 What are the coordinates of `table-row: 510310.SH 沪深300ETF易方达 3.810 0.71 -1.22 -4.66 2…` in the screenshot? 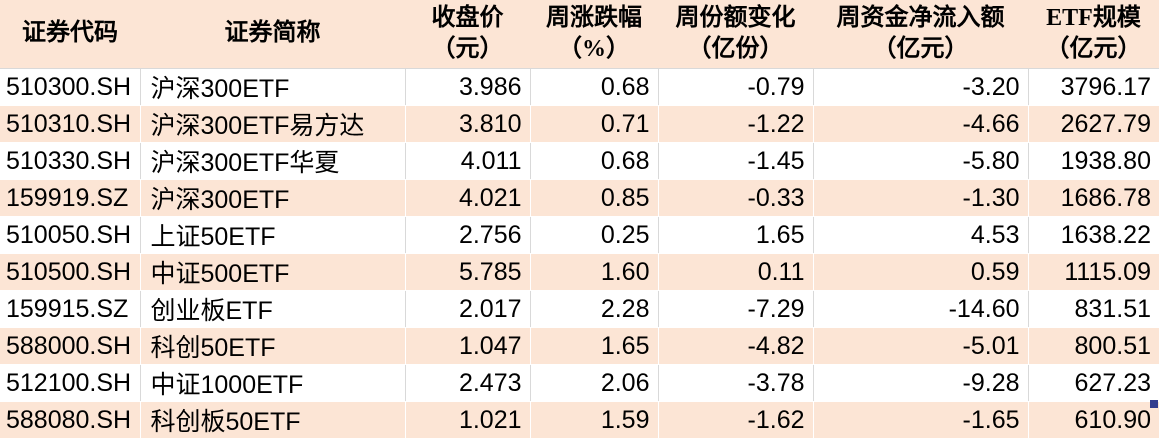 It's located at (579, 124).